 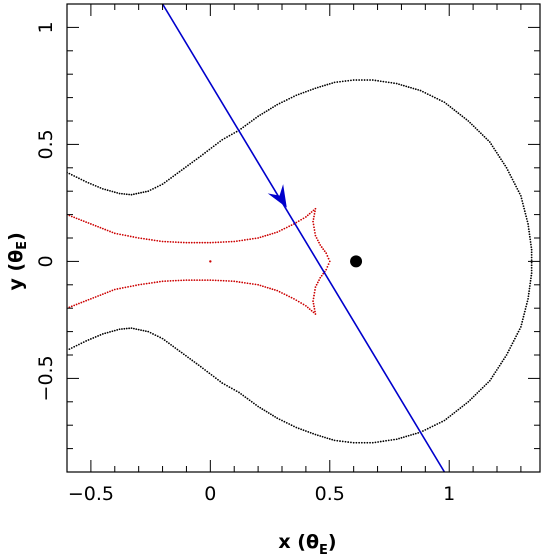 What do you see at coordinates (210, 494) in the screenshot?
I see `x-tick-label: 0` at bounding box center [210, 494].